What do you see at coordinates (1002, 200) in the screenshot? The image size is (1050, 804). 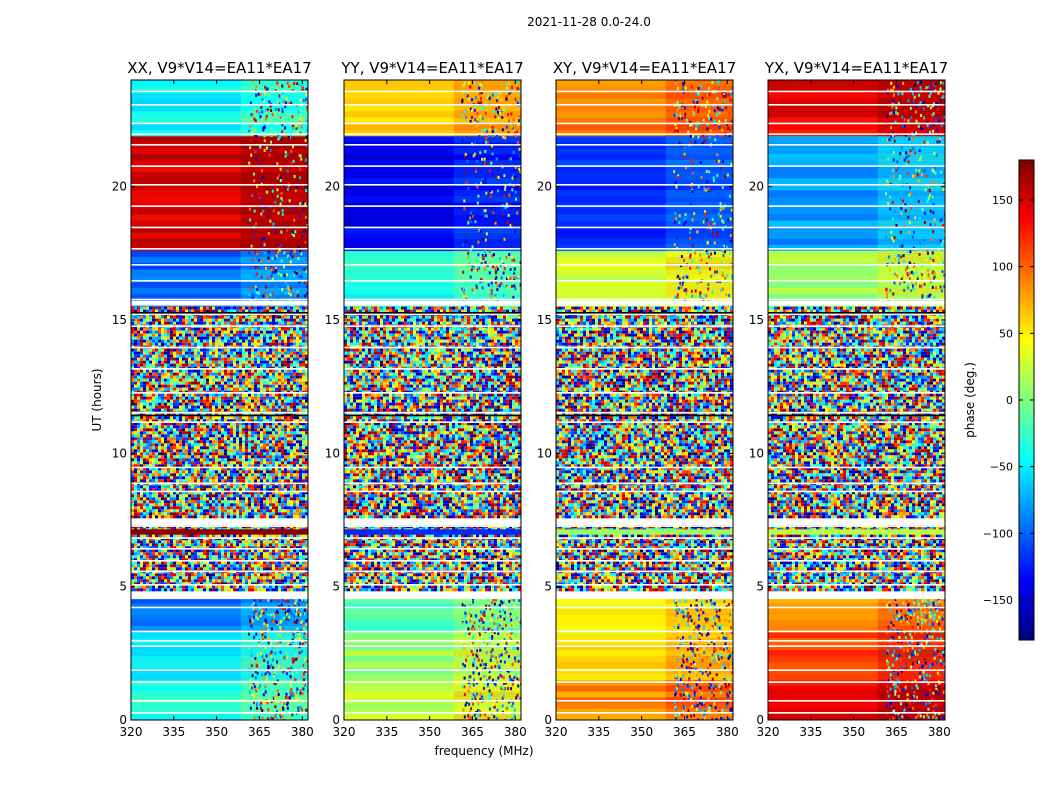 I see `colorbar-tick-label: 150` at bounding box center [1002, 200].